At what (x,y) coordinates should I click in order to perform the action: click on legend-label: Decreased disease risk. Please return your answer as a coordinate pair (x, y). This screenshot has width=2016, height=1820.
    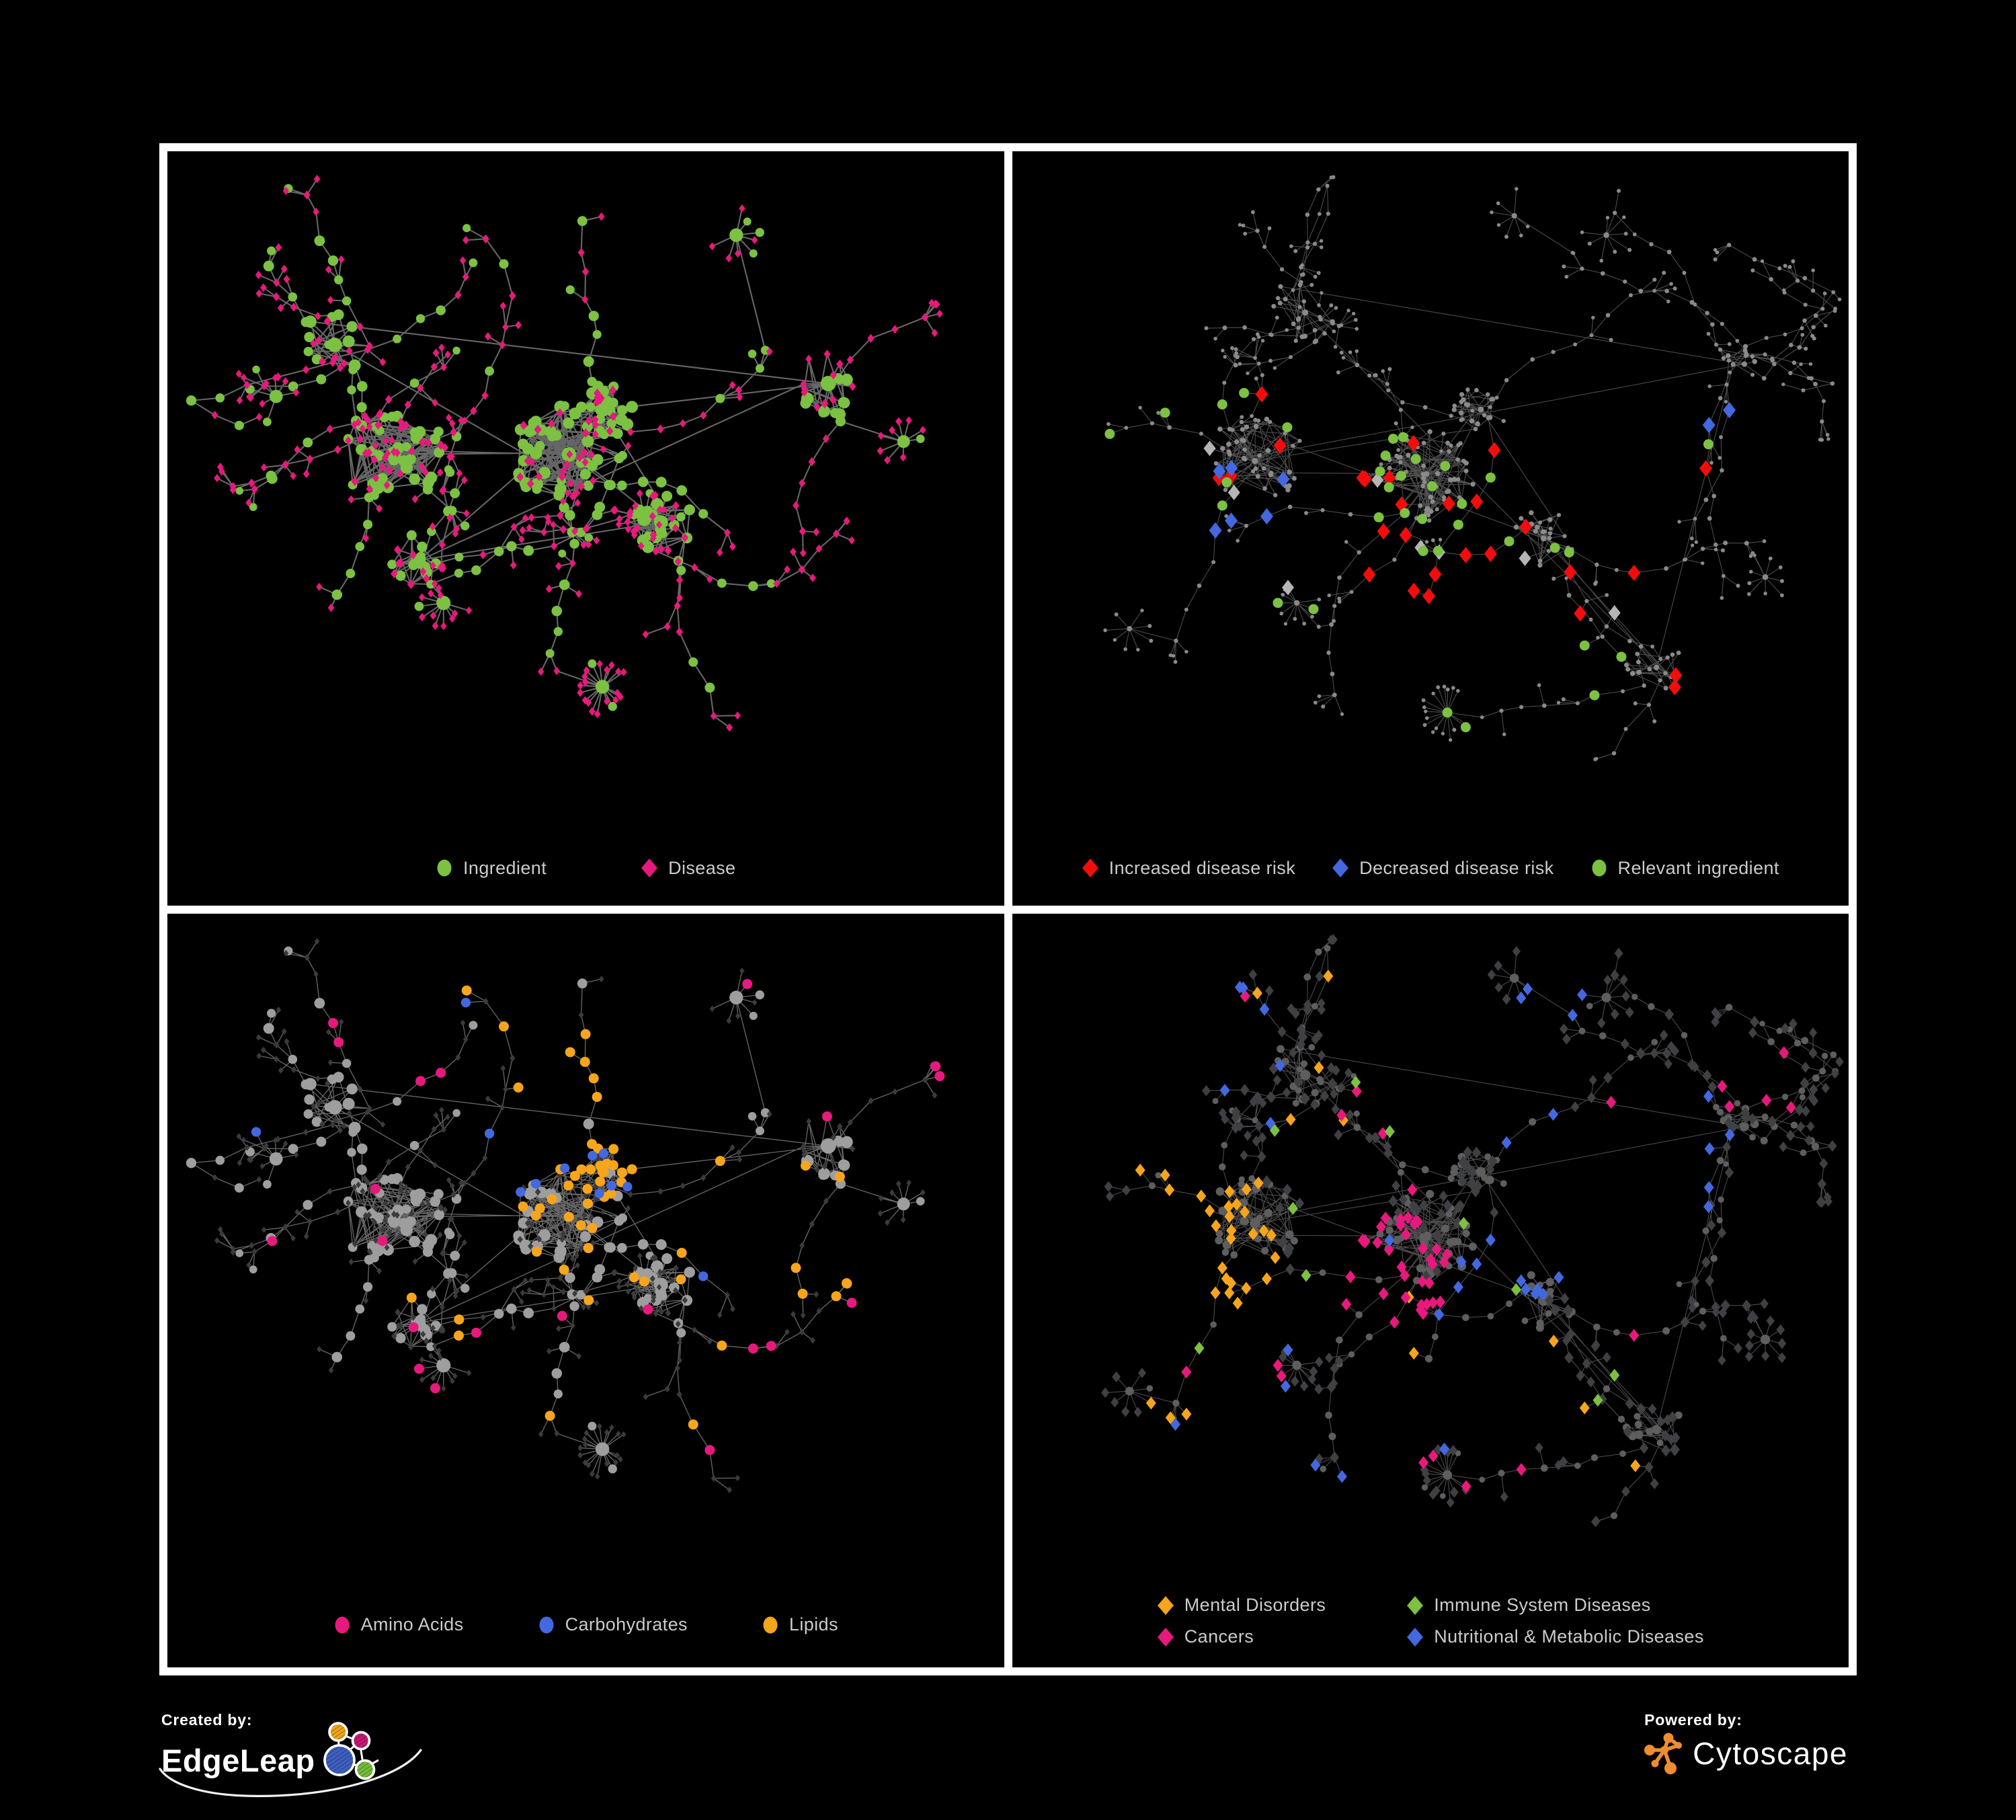
    Looking at the image, I should click on (1456, 867).